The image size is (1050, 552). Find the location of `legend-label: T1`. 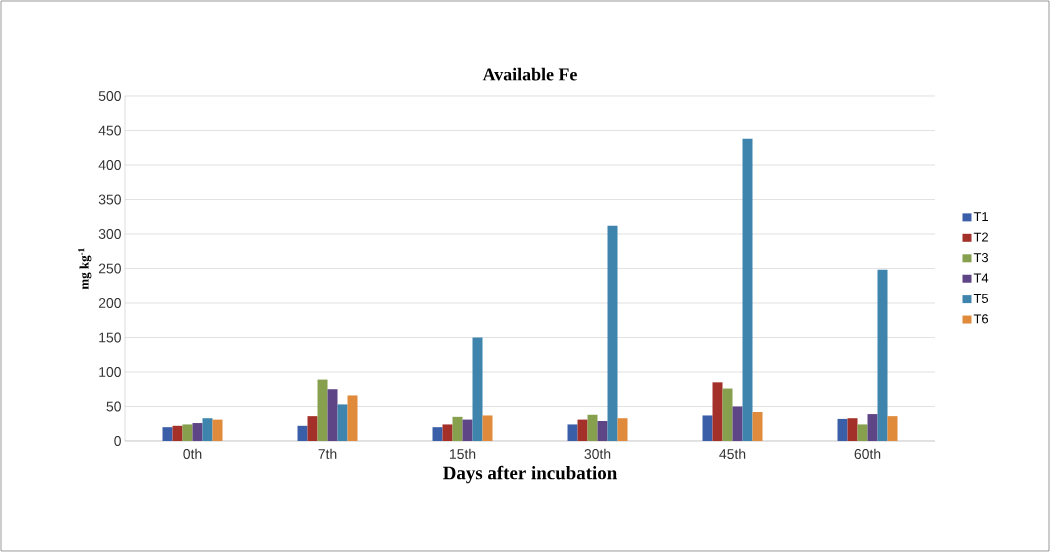

legend-label: T1 is located at coordinates (980, 217).